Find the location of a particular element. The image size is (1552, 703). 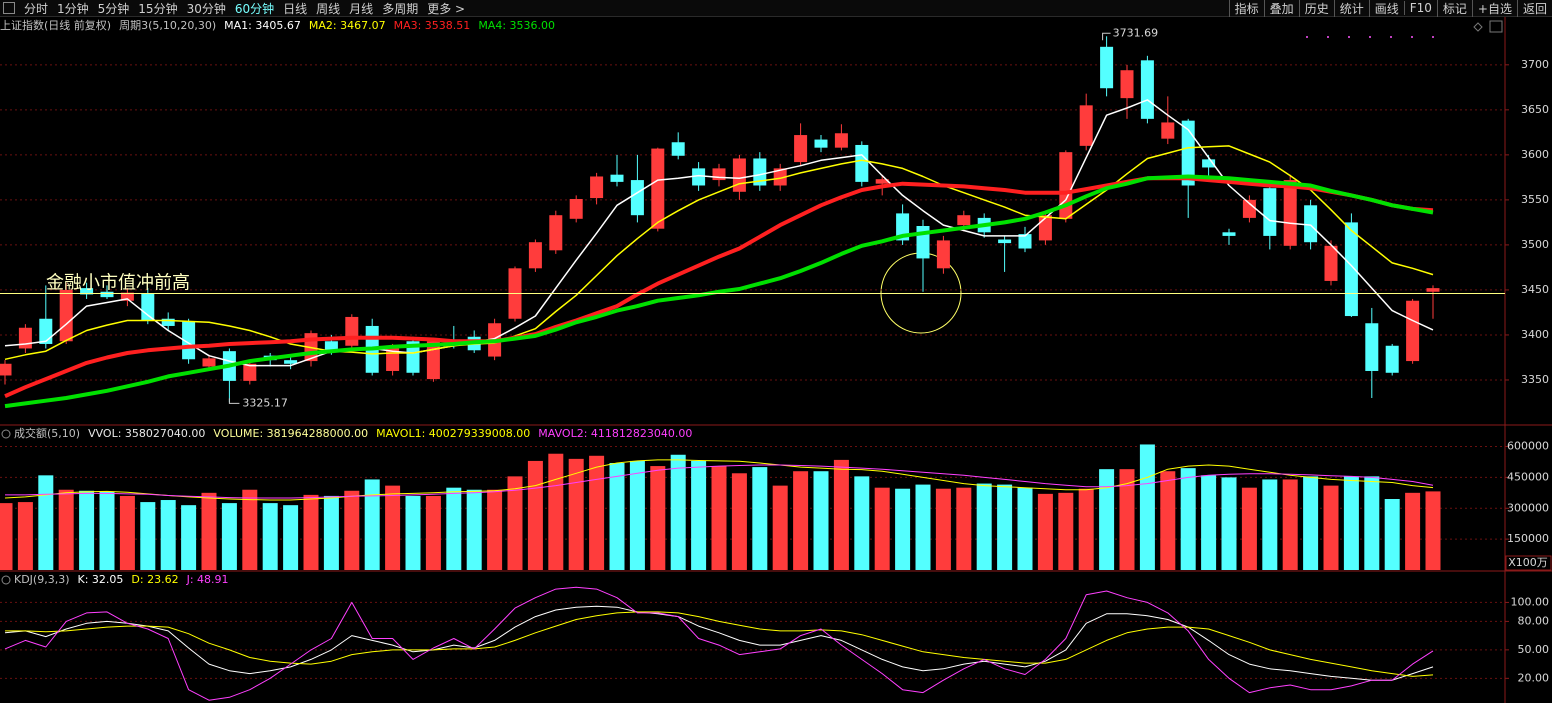

header-label: MA4: 3536.00 is located at coordinates (516, 25).